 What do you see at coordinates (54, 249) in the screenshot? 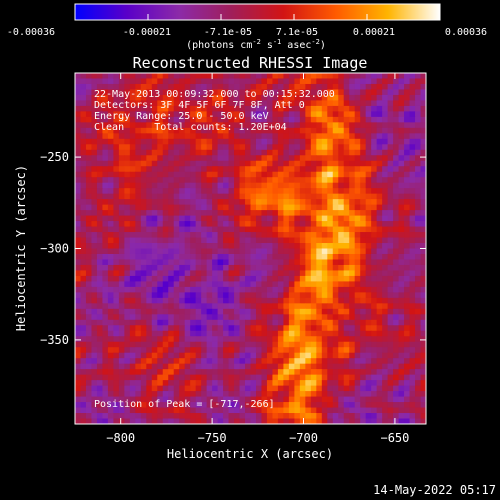
I see `y-tick-label: −300` at bounding box center [54, 249].